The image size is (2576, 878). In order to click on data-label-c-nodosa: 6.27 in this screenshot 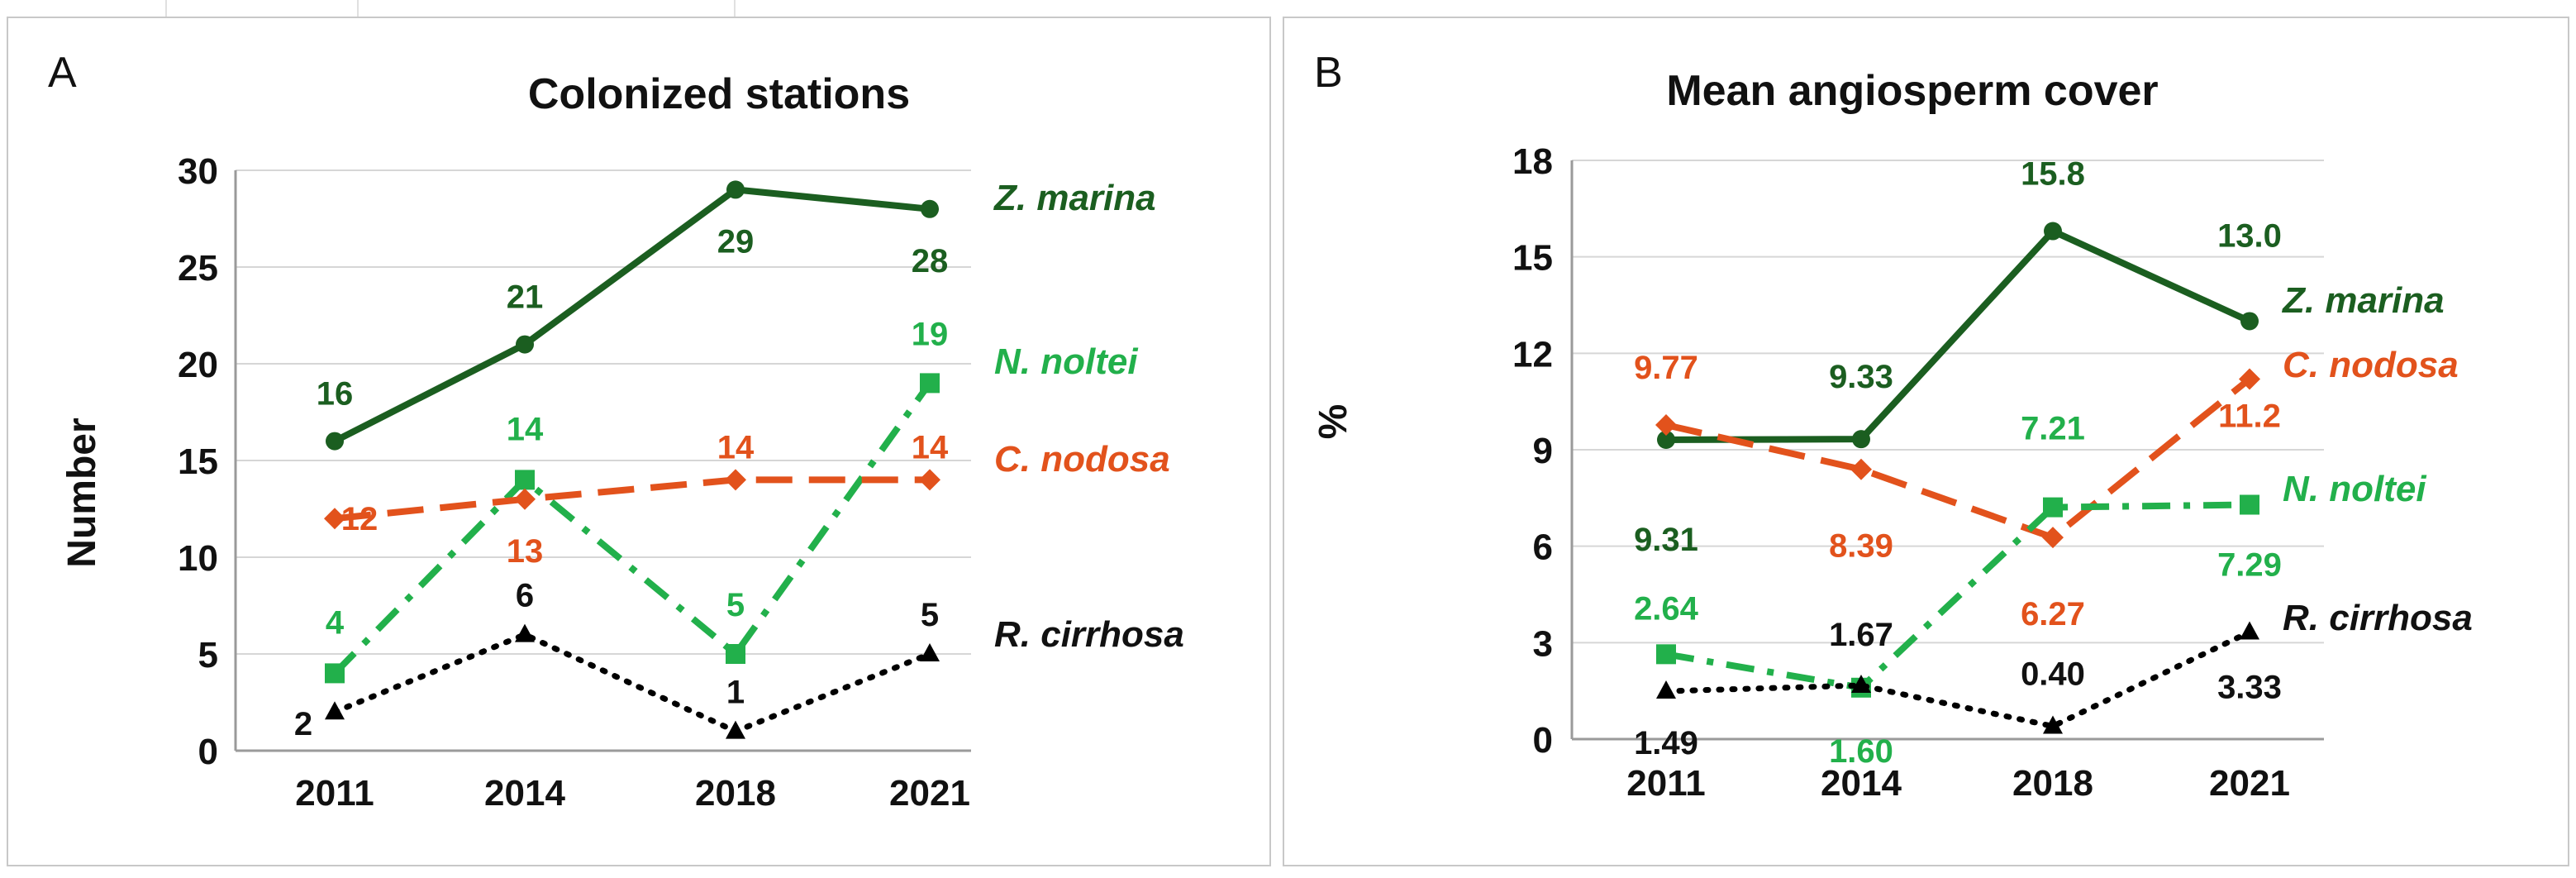, I will do `click(2053, 614)`.